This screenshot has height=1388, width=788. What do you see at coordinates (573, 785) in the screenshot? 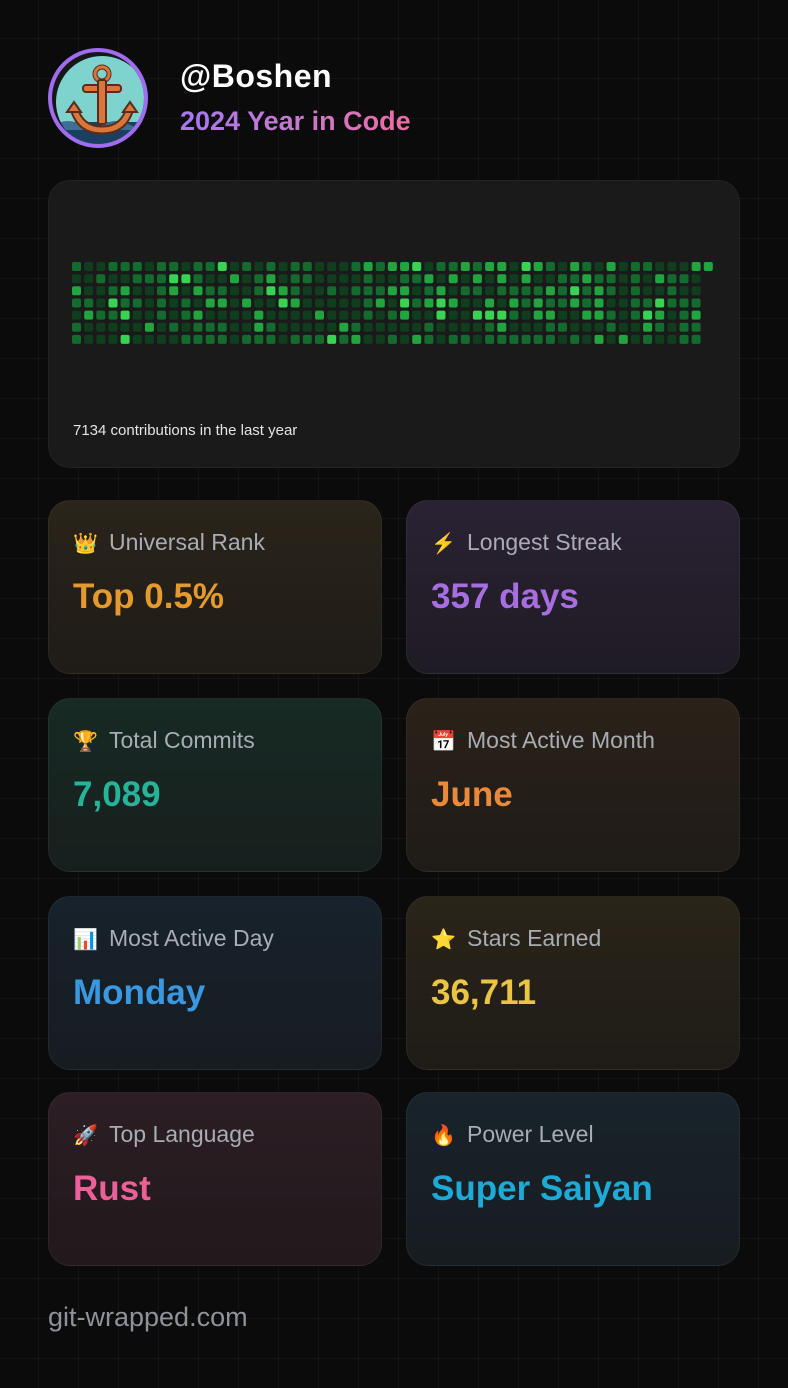
I see `stat-card-most-active-month: 📅 Most Active Month June` at bounding box center [573, 785].